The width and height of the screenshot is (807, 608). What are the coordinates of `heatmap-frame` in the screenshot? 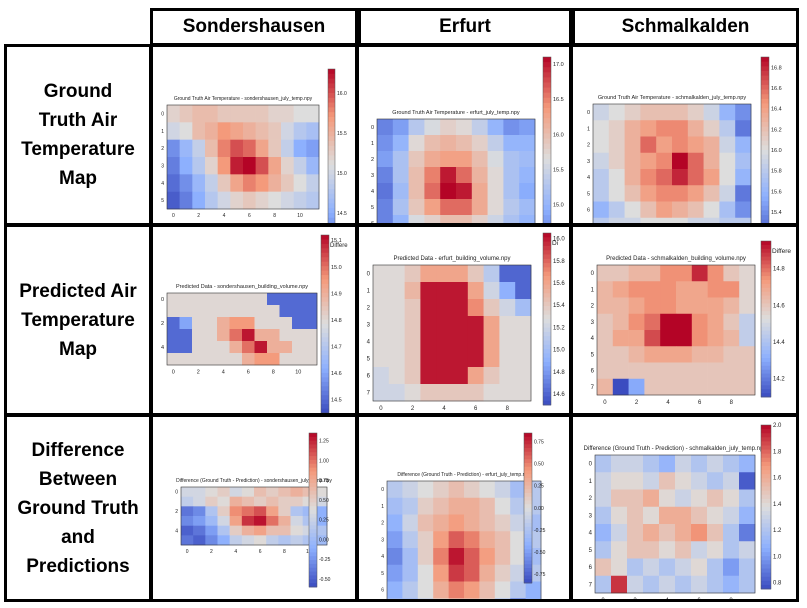 It's located at (676, 330).